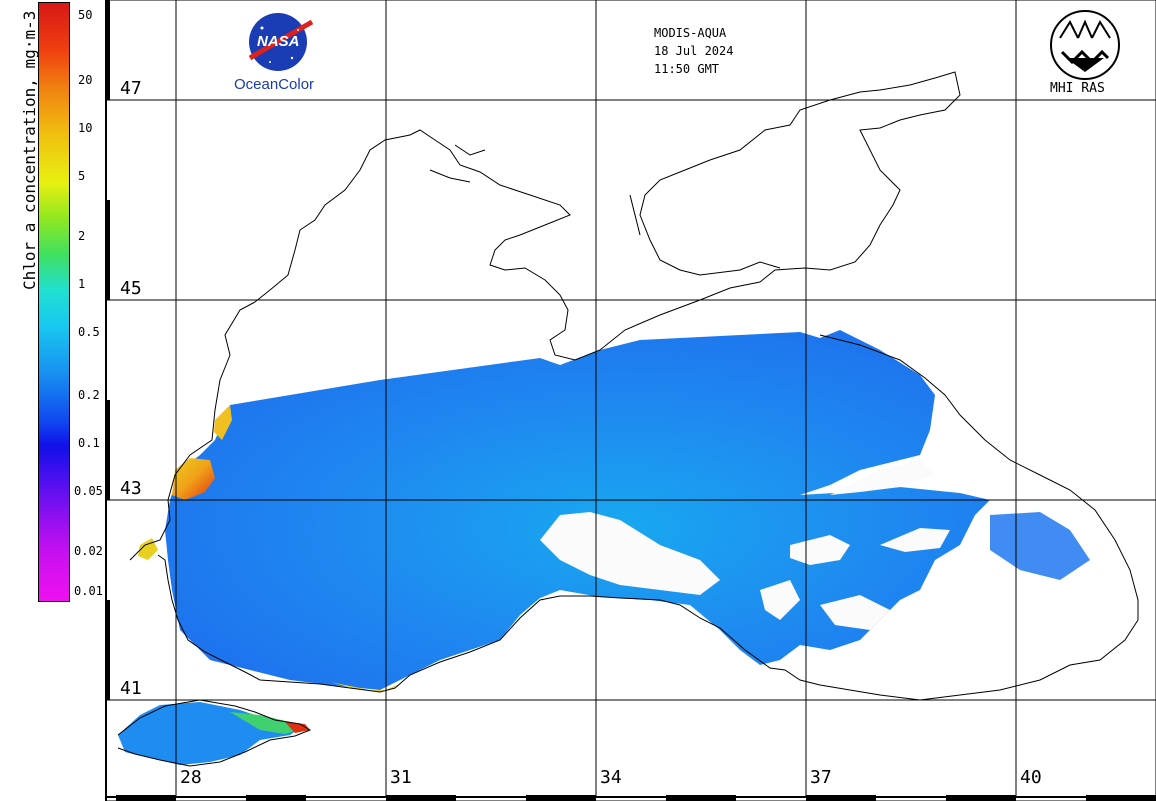 This screenshot has width=1156, height=801. Describe the element at coordinates (85, 128) in the screenshot. I see `colorbar-tick: 10` at that location.